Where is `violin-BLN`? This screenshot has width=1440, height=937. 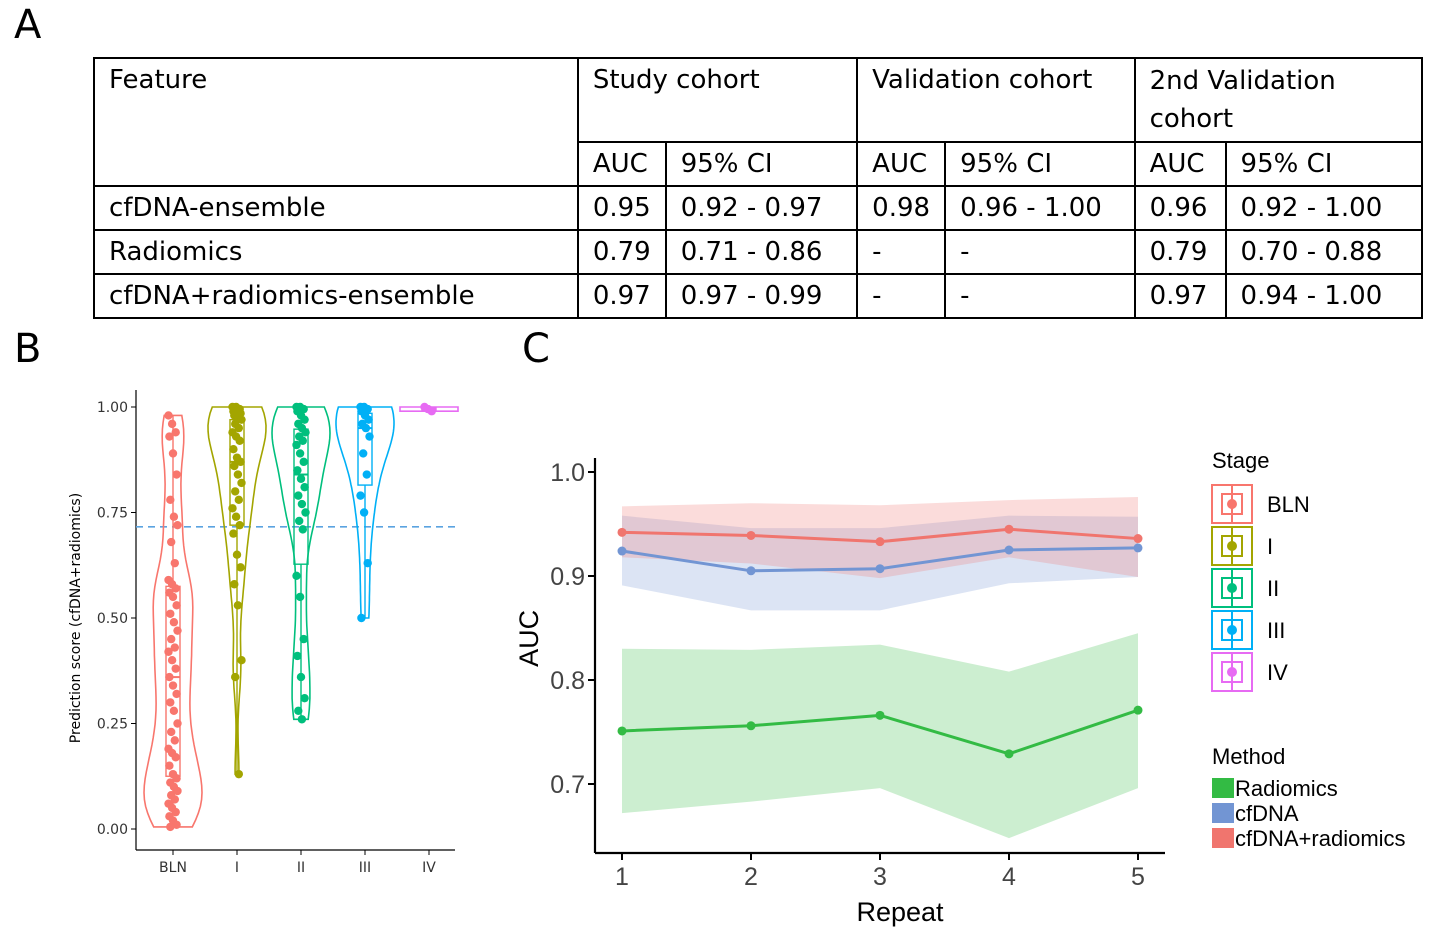
violin-BLN is located at coordinates (173, 621).